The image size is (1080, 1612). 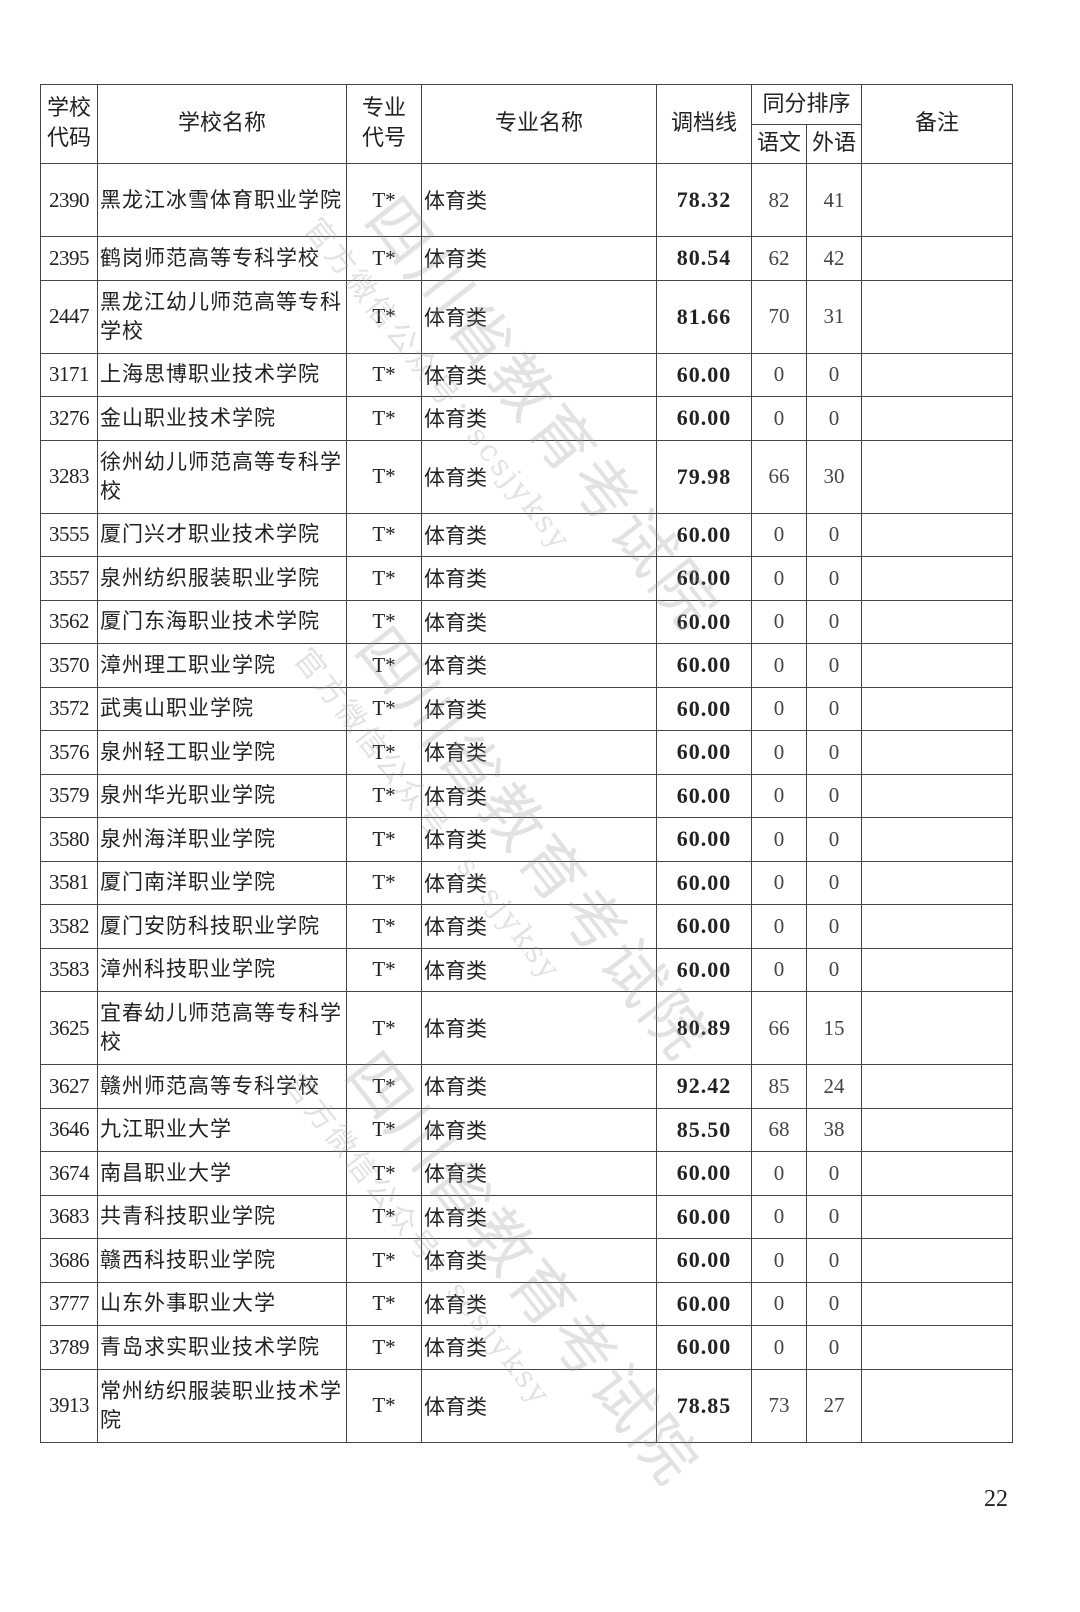 I want to click on school-code-cell: 3572, so click(x=69, y=708).